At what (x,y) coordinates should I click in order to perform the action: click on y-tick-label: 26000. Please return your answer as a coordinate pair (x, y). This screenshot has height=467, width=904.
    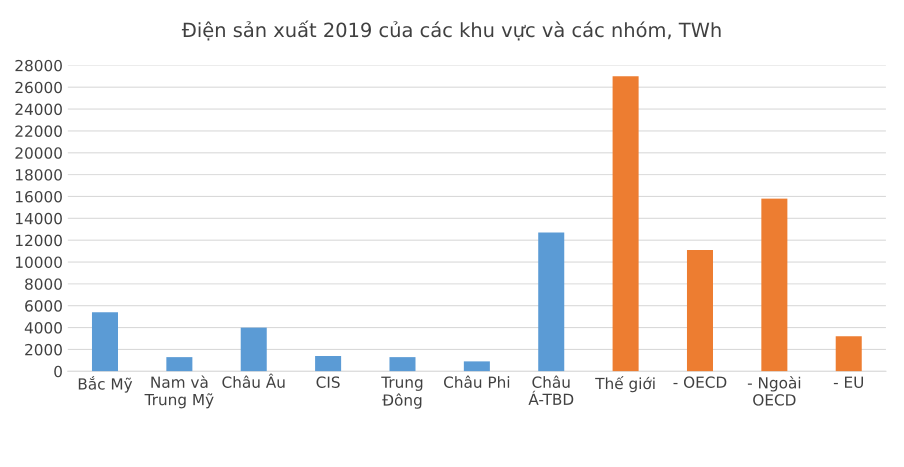
    Looking at the image, I should click on (38, 88).